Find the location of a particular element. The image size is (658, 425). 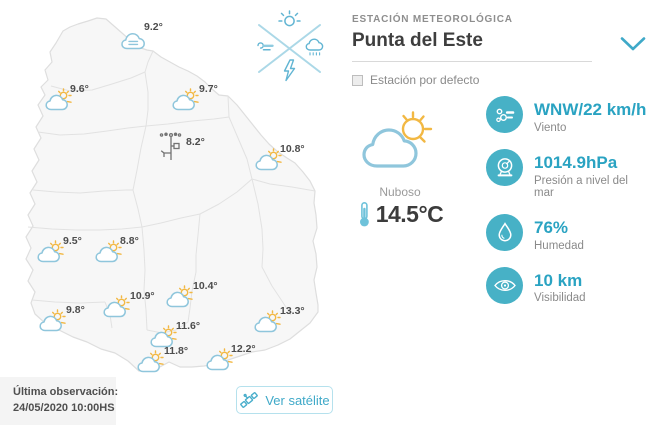

stat-row: 1014.9hPa Presión a nivel del mar is located at coordinates (568, 173).